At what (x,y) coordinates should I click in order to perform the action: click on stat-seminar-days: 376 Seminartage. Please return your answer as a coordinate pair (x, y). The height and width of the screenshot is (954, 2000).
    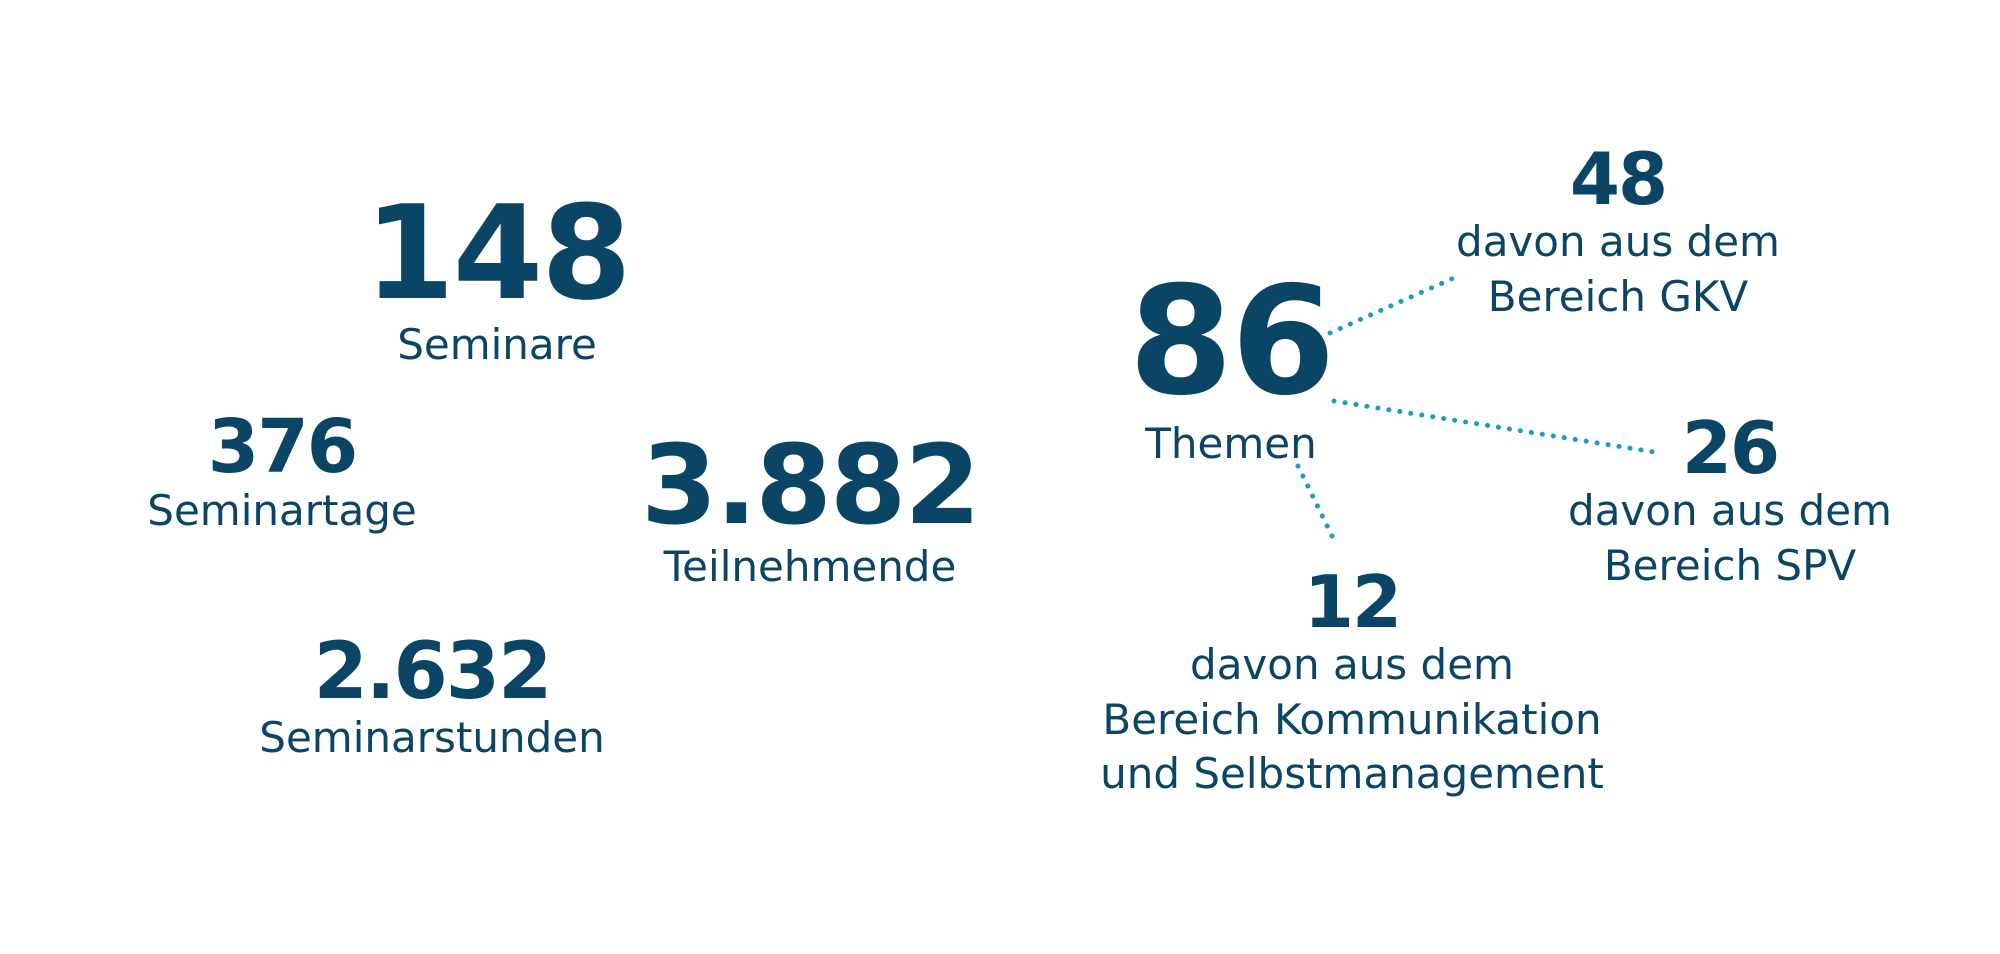
    Looking at the image, I should click on (281, 474).